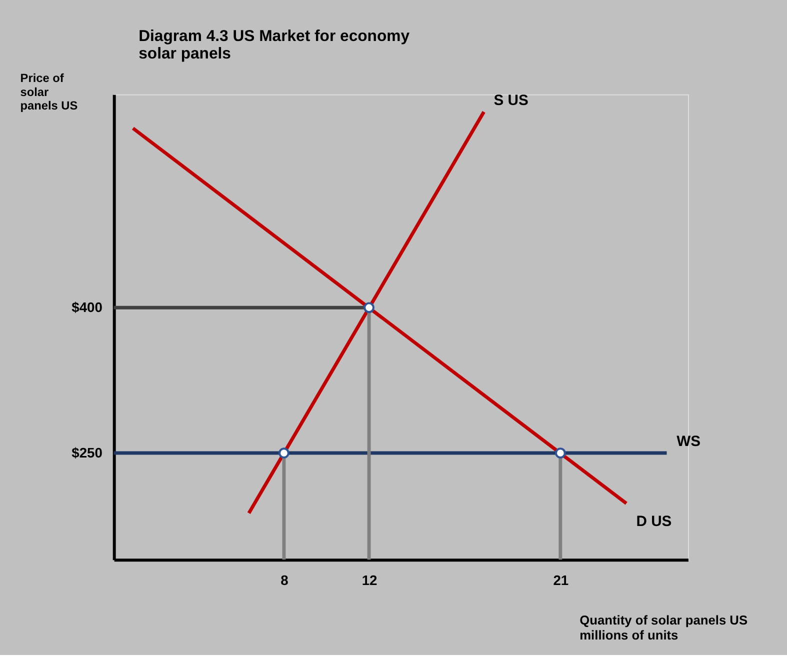 The height and width of the screenshot is (669, 787). I want to click on x-tick-label: 12, so click(370, 580).